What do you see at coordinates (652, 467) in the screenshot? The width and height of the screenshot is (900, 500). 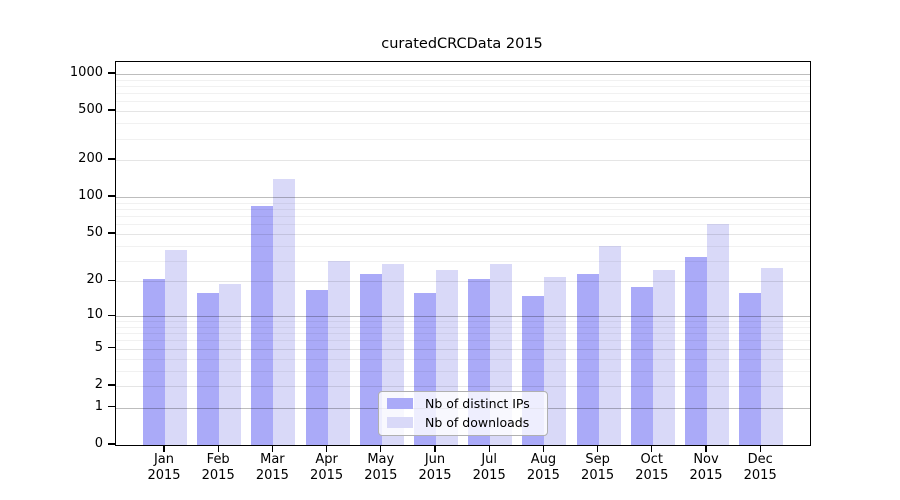 I see `x-tick-label-oct: Oct 2015` at bounding box center [652, 467].